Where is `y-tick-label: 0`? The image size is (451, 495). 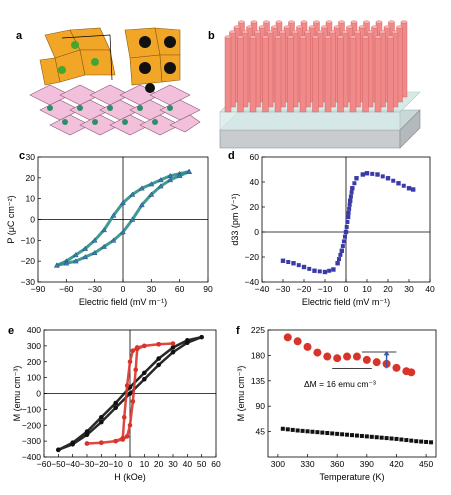 y-tick-label: 0 is located at coordinates (38, 394).